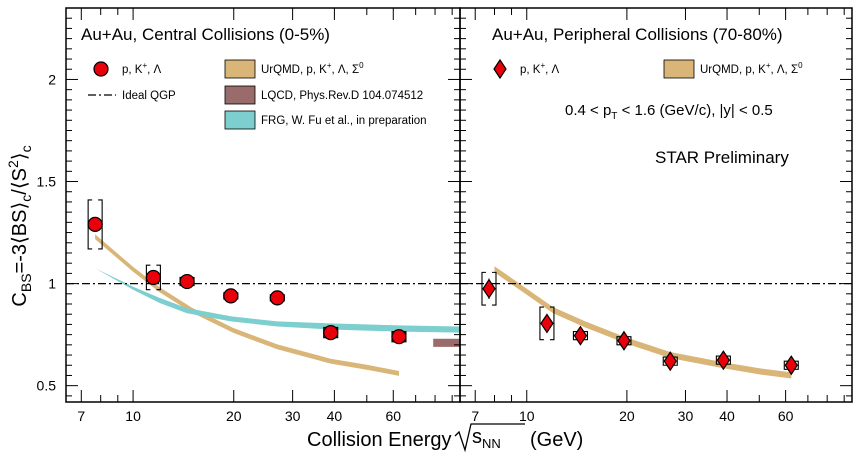 The image size is (856, 454). What do you see at coordinates (648, 69) in the screenshot?
I see `right-legend: p, K+, Λ UrQMD, p, K+, Λ, Σ0` at bounding box center [648, 69].